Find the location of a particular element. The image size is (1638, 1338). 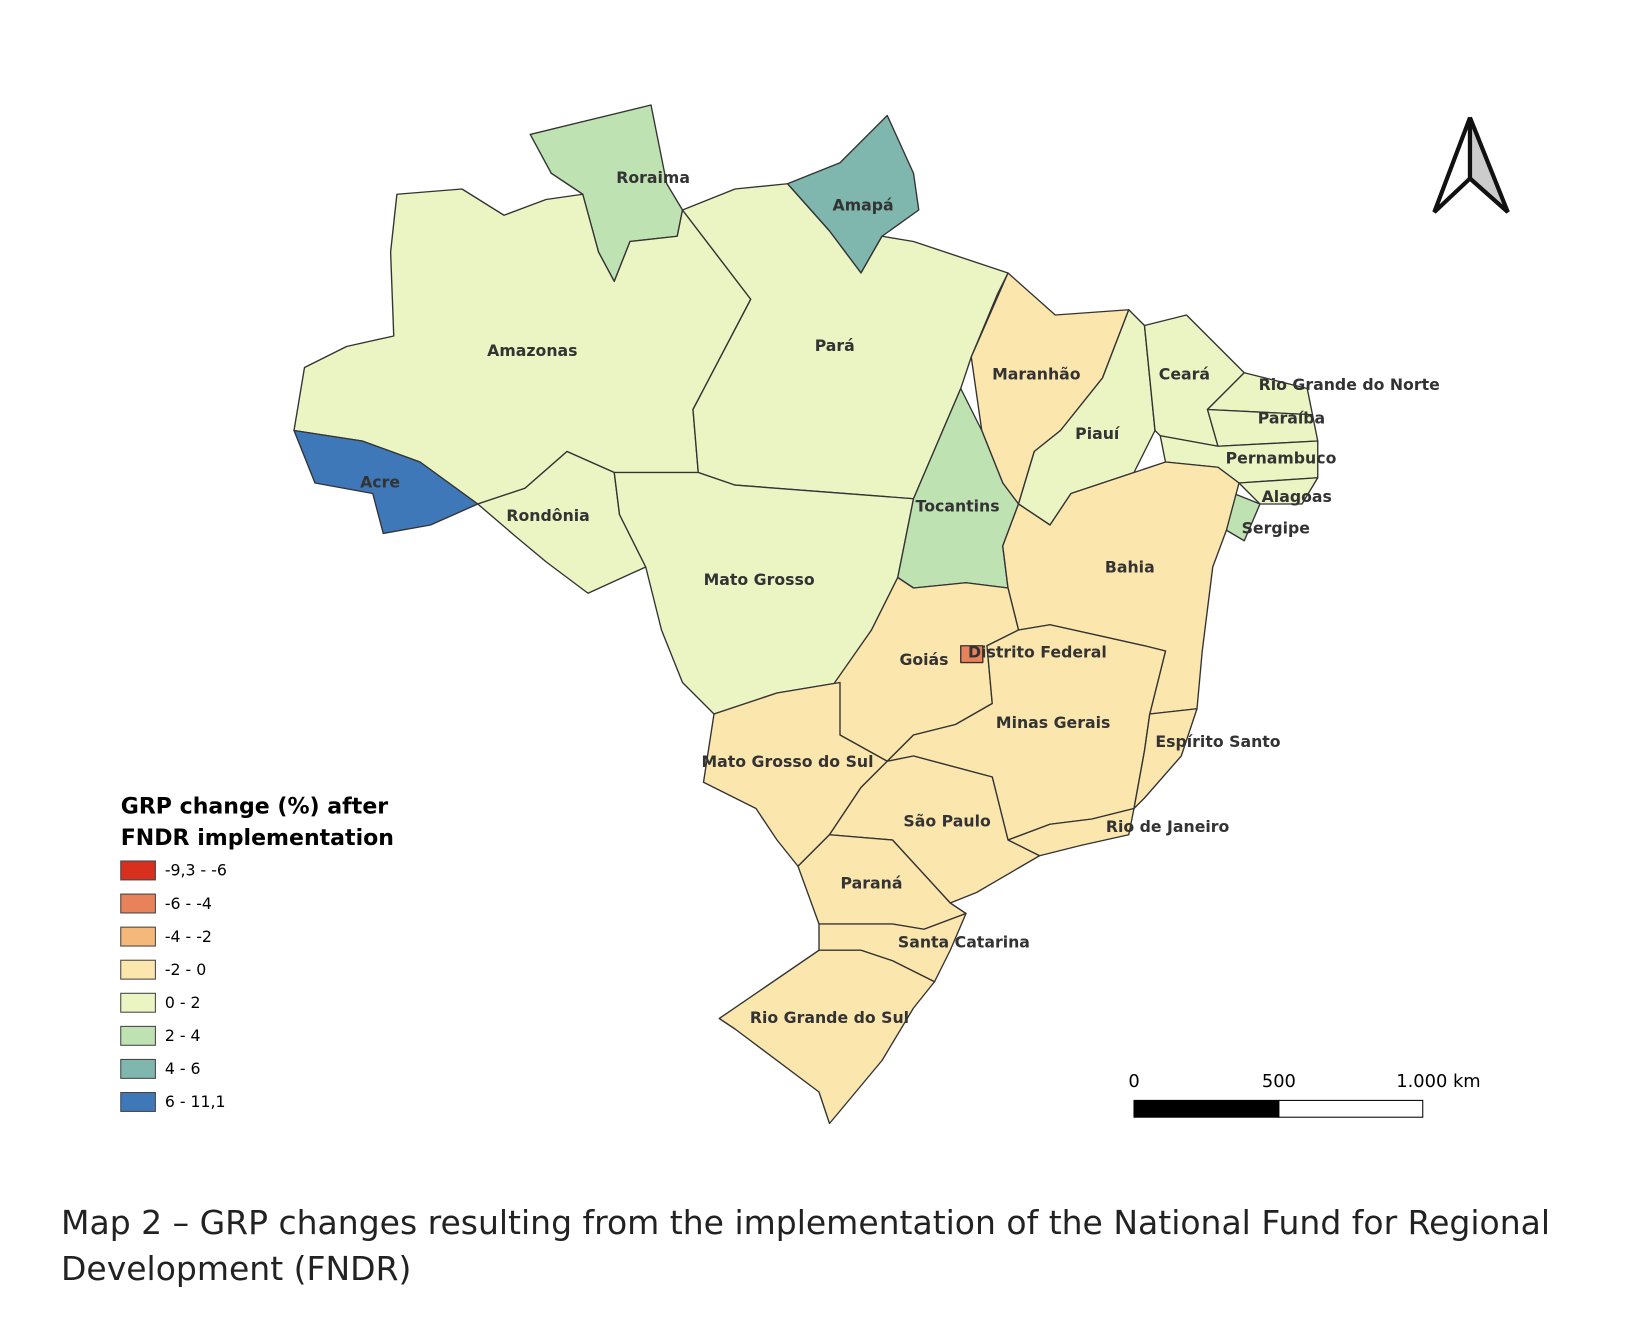

state-label: Alagoas is located at coordinates (1297, 496).